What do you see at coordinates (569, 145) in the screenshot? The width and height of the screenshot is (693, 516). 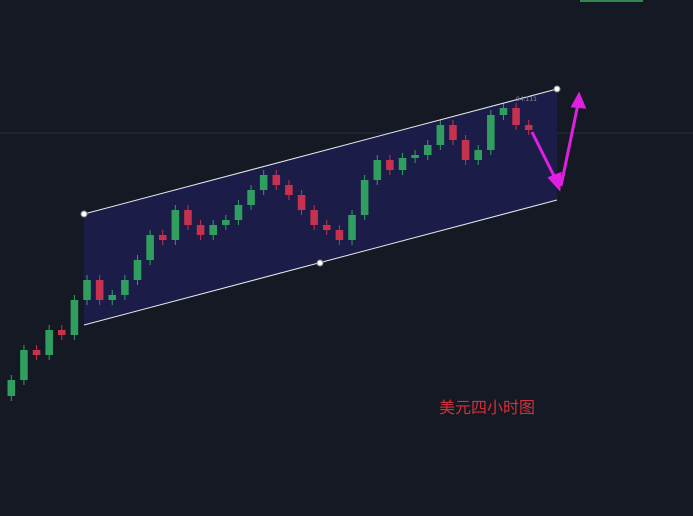 I see `arrow-up` at bounding box center [569, 145].